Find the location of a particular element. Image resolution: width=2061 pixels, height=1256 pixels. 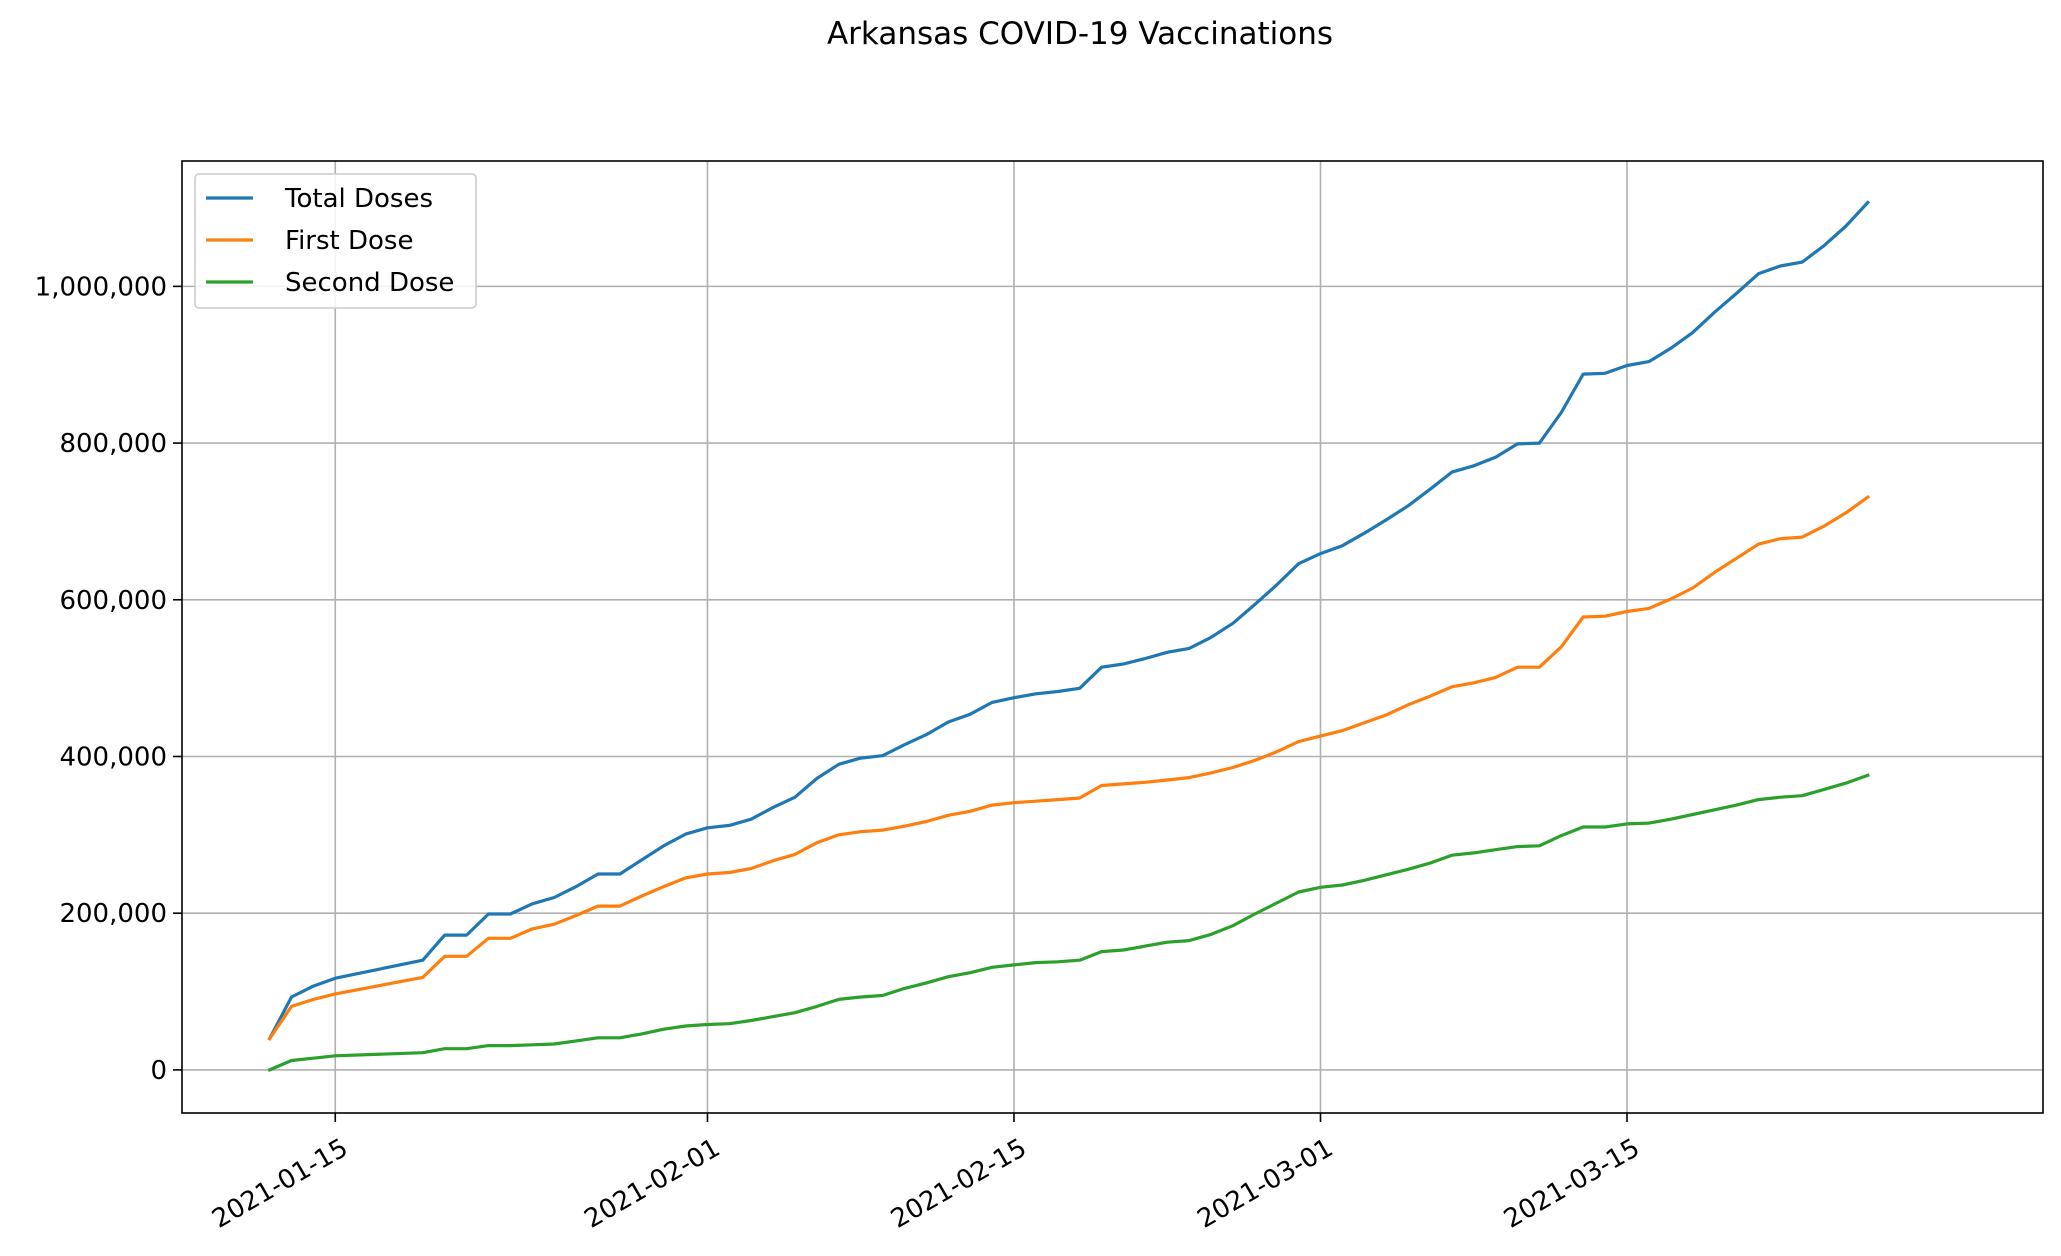

chart-legend: Total Doses First Dose Second Dose is located at coordinates (335, 241).